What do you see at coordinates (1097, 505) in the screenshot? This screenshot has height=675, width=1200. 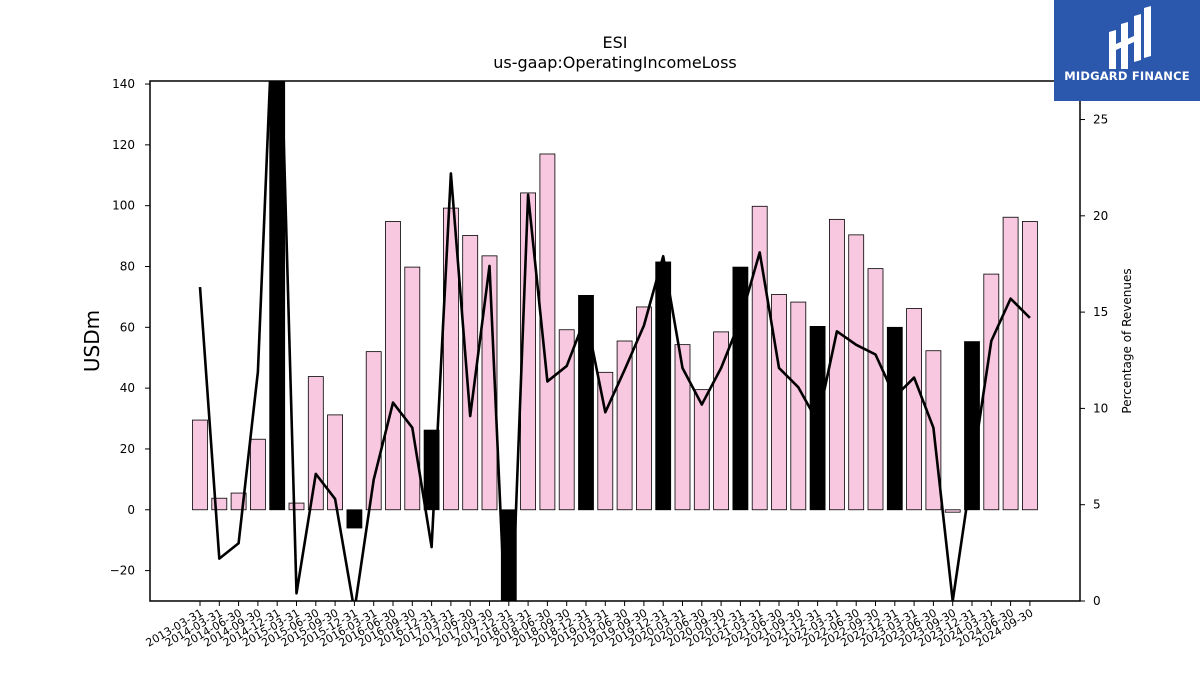 I see `y-right-tick-label: 5` at bounding box center [1097, 505].